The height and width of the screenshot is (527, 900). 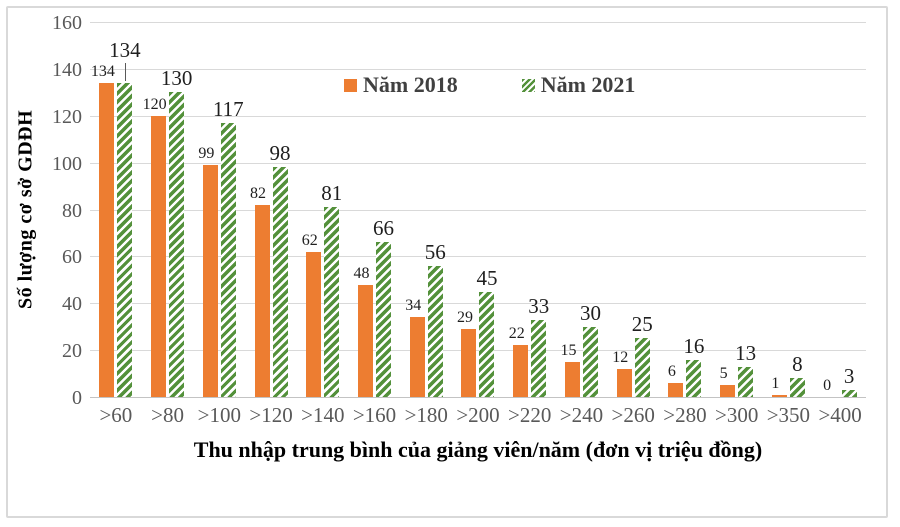 I want to click on data-label-2018: 0, so click(x=827, y=385).